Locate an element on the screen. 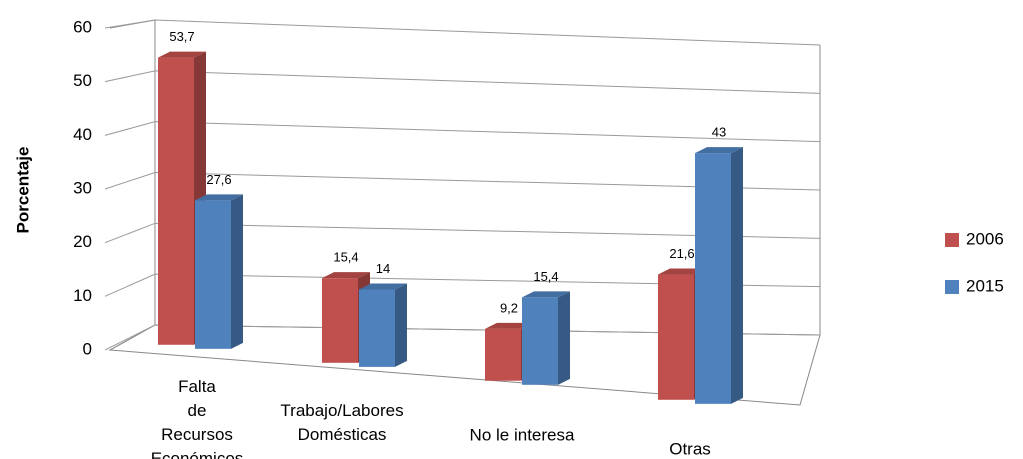 This screenshot has width=1023, height=459. data-label: 27,6 is located at coordinates (218, 179).